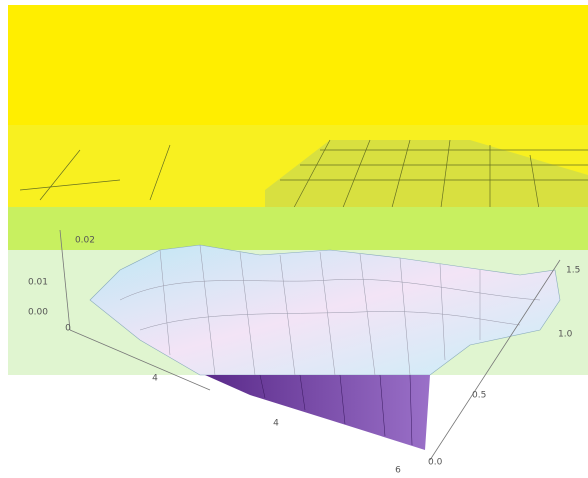 The width and height of the screenshot is (588, 478). I want to click on z-tick-label: 0.02, so click(85, 241).